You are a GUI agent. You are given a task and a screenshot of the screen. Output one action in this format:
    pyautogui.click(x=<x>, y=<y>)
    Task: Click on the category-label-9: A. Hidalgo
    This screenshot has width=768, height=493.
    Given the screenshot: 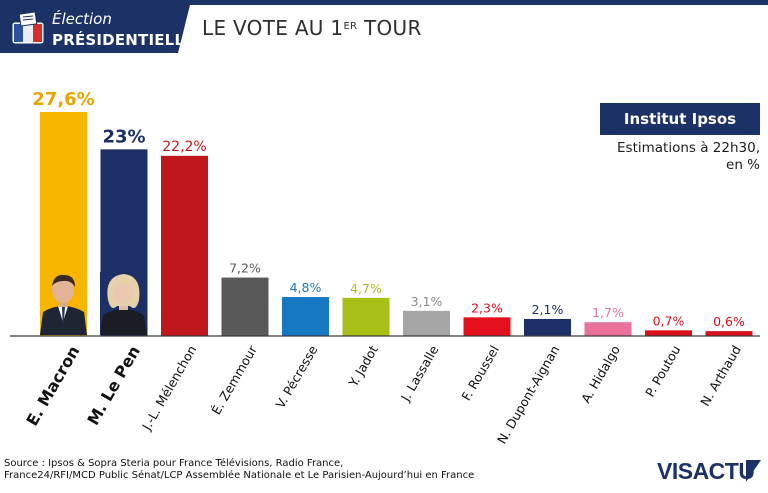 What is the action you would take?
    pyautogui.click(x=600, y=374)
    